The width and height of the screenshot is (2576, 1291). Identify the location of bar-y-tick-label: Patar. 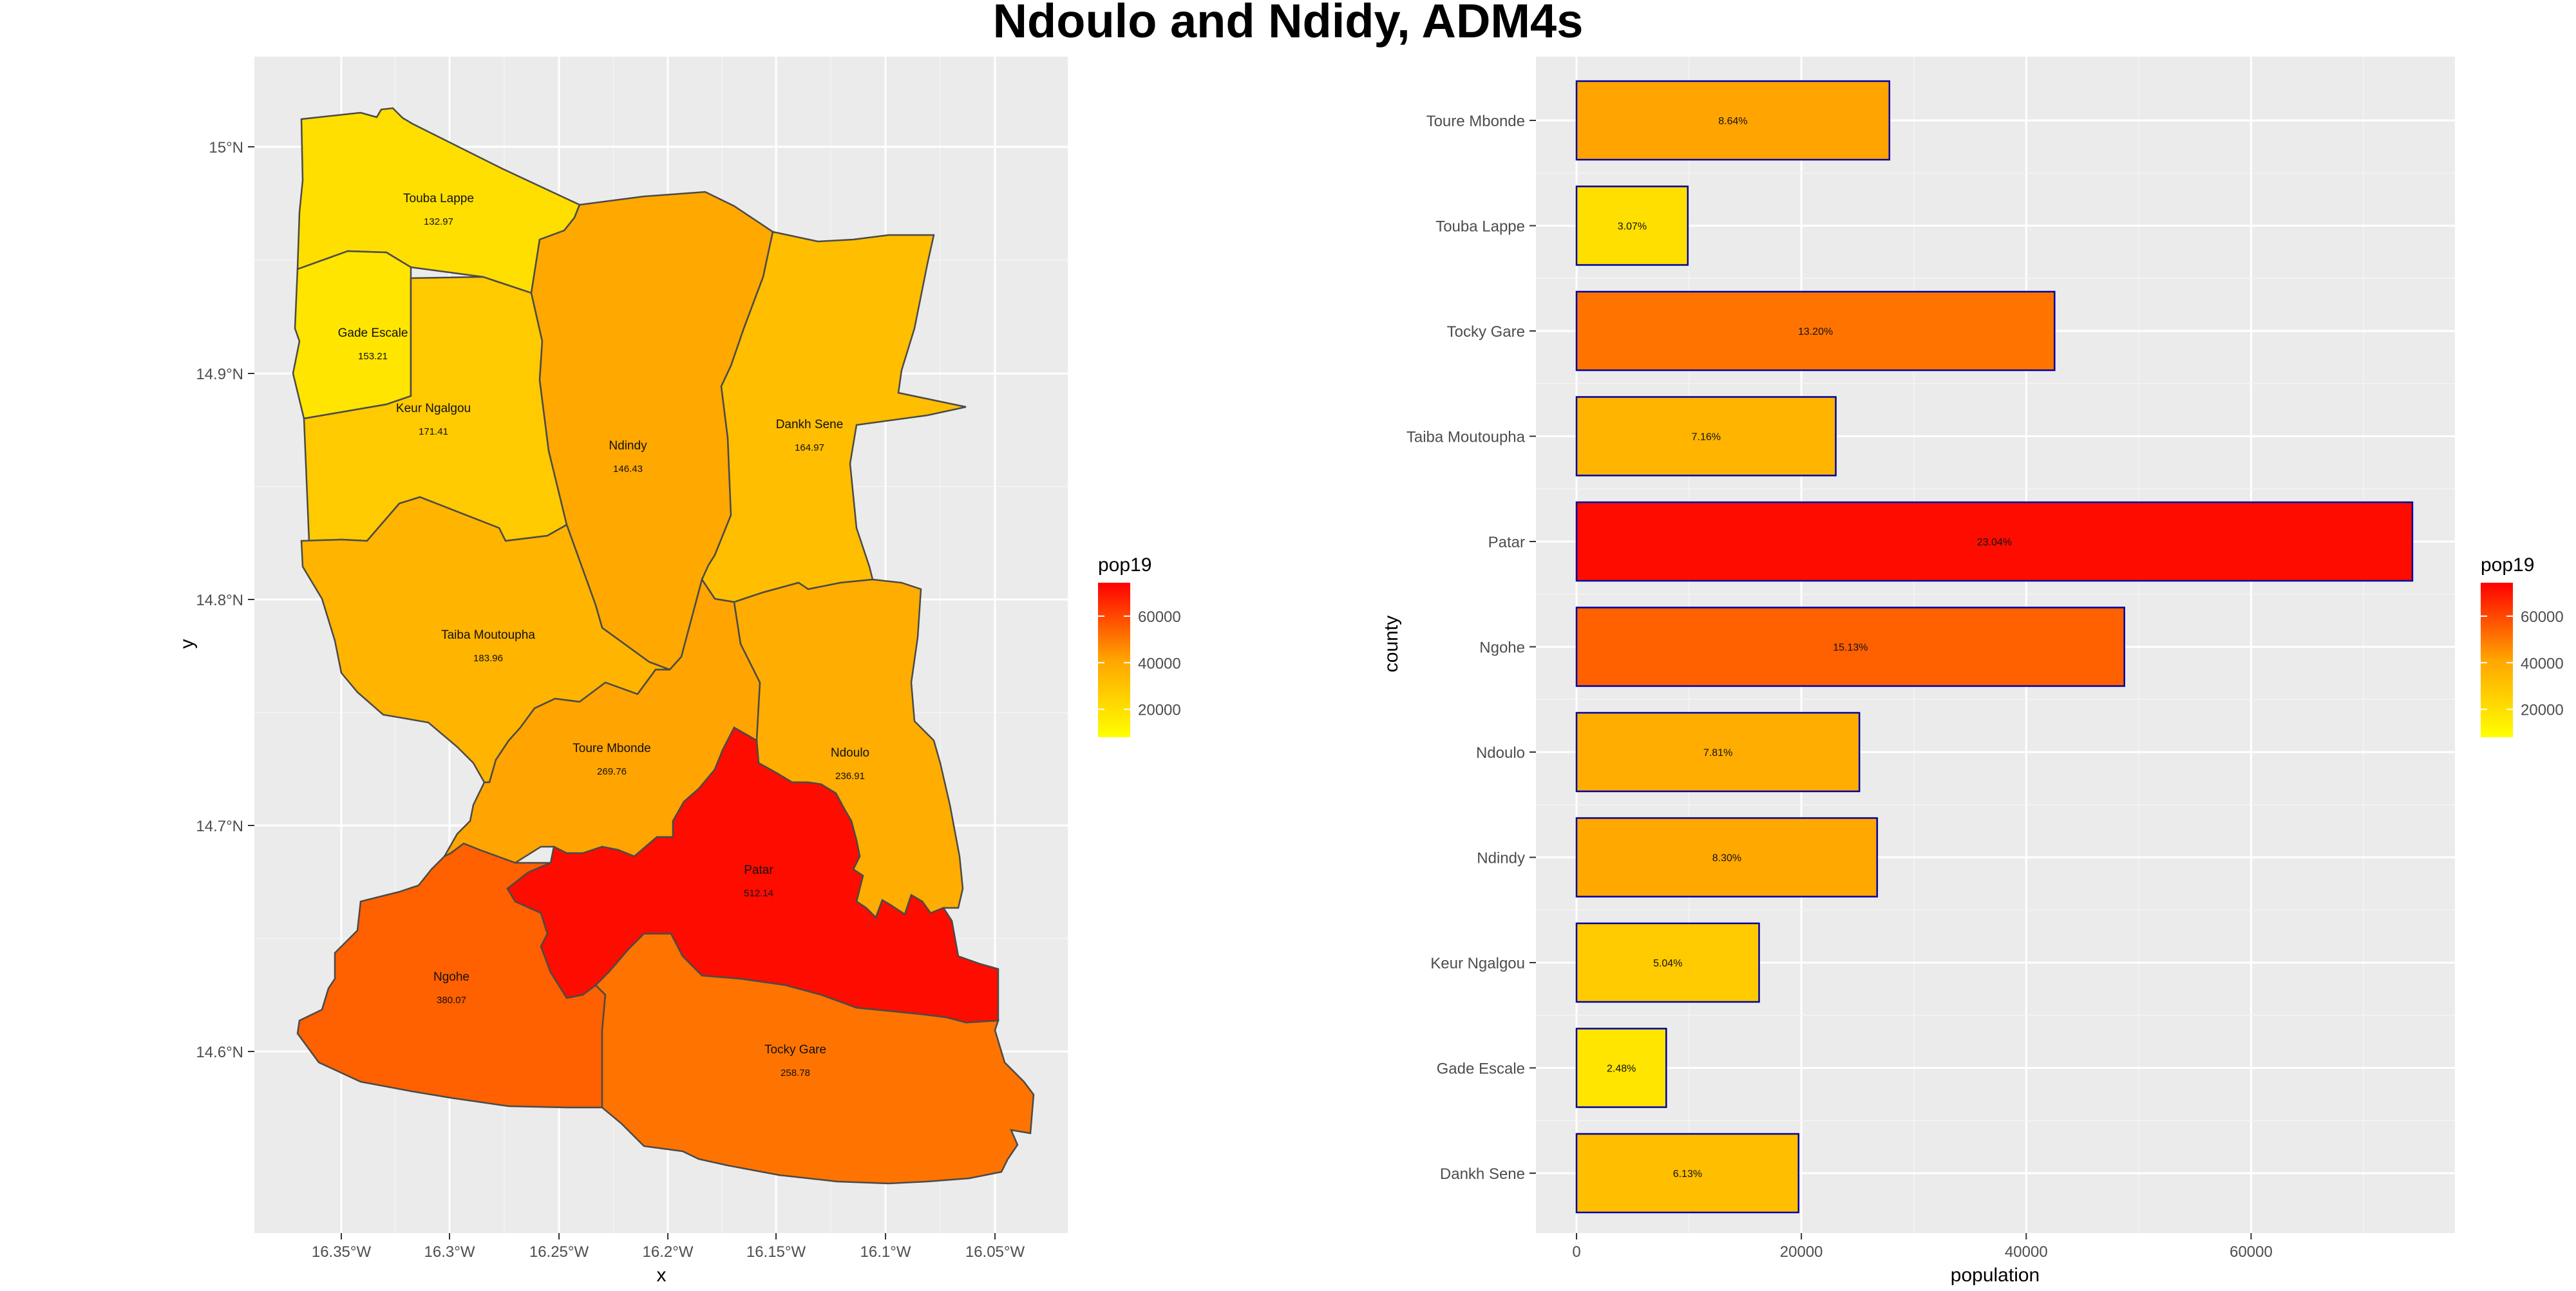
(1506, 542).